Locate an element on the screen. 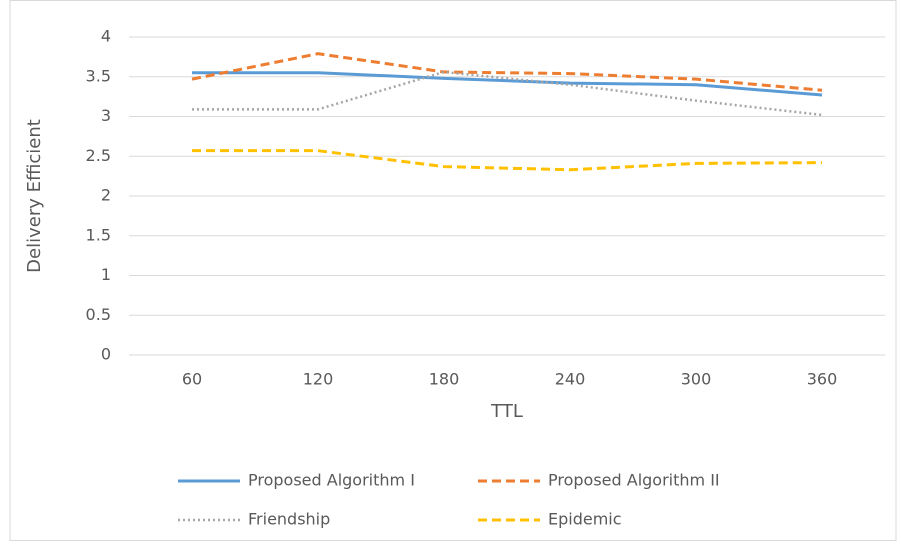  x-tick-label: 240 is located at coordinates (570, 379).